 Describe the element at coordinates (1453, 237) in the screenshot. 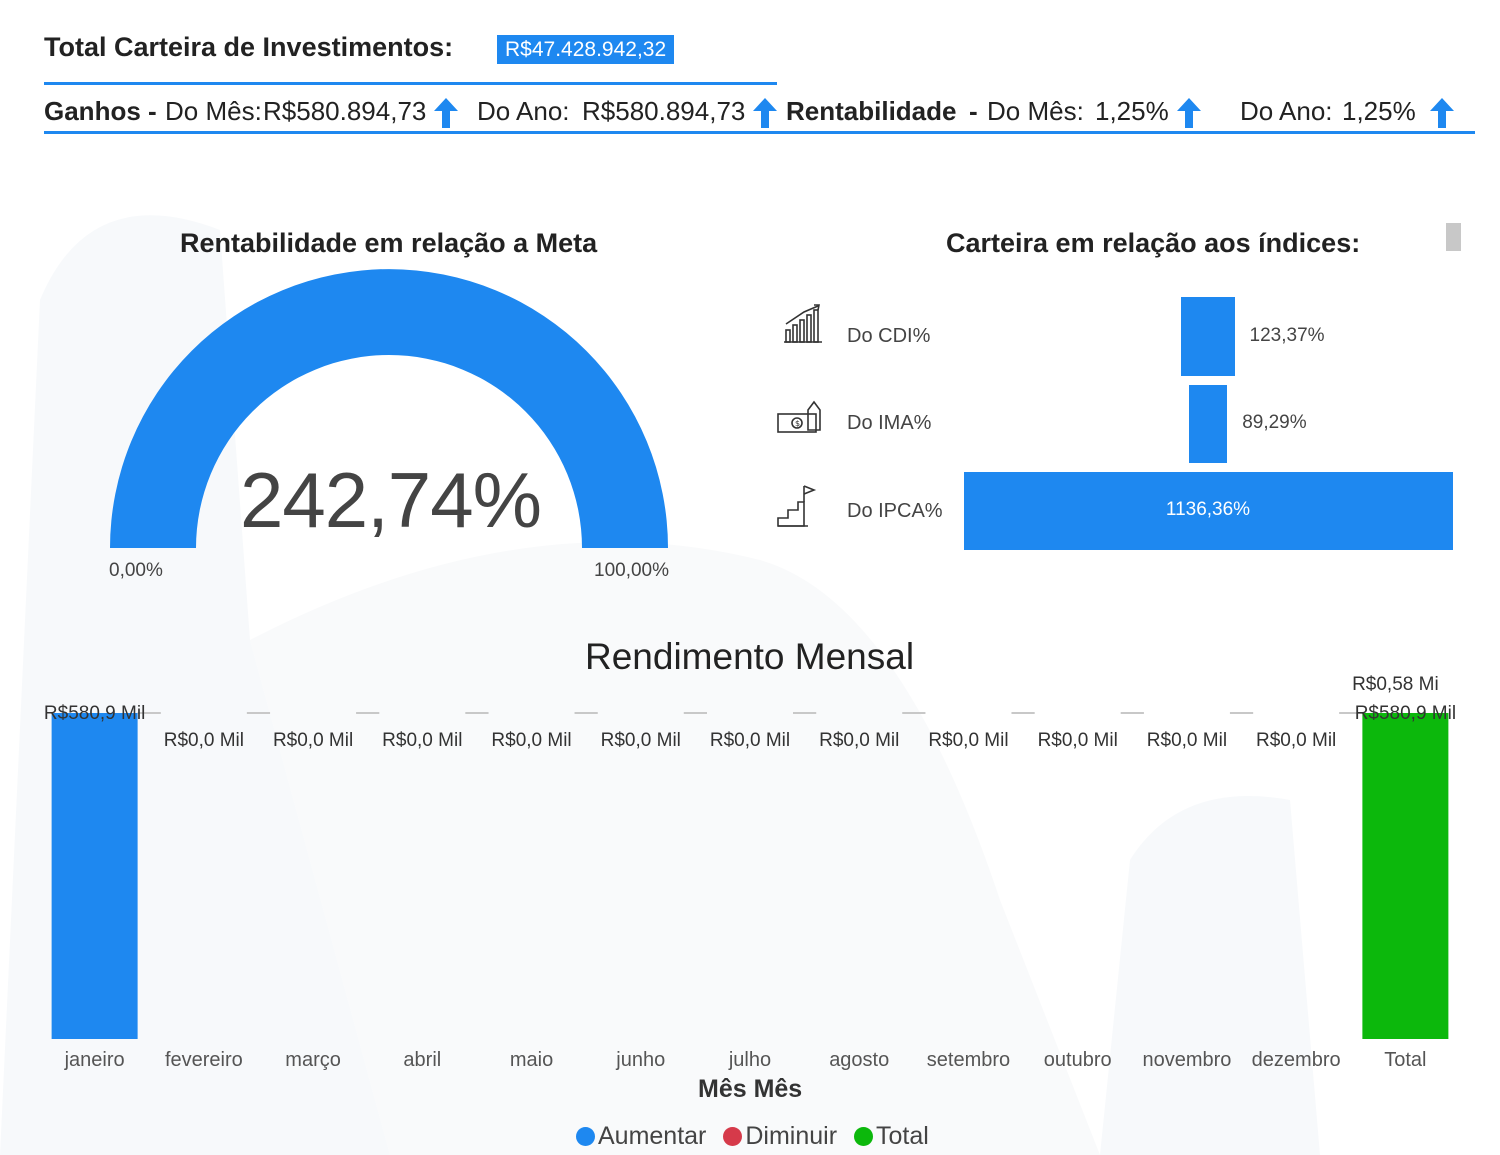

I see `scrollbar-thumb` at that location.